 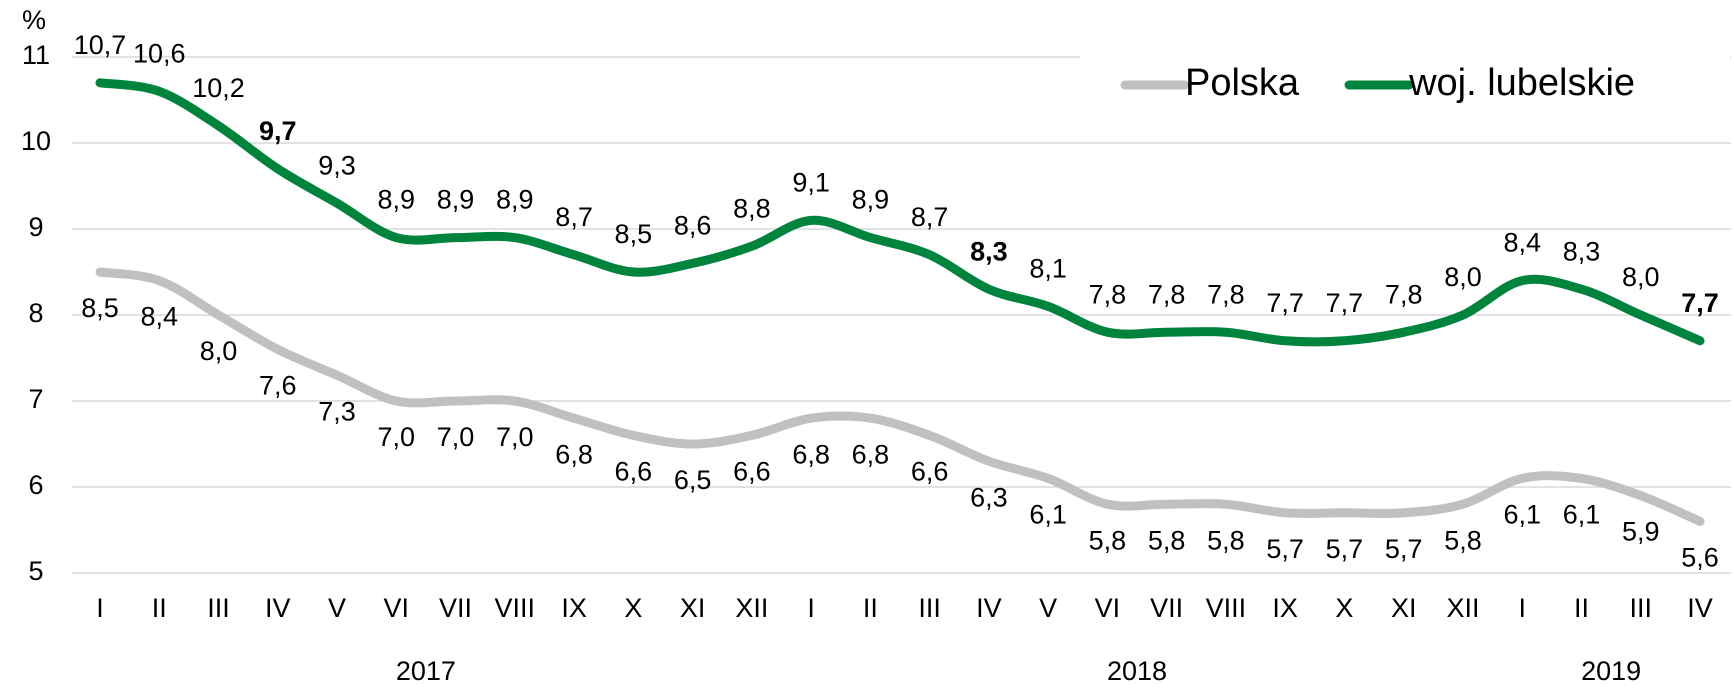 What do you see at coordinates (693, 480) in the screenshot?
I see `data-label: 6,5` at bounding box center [693, 480].